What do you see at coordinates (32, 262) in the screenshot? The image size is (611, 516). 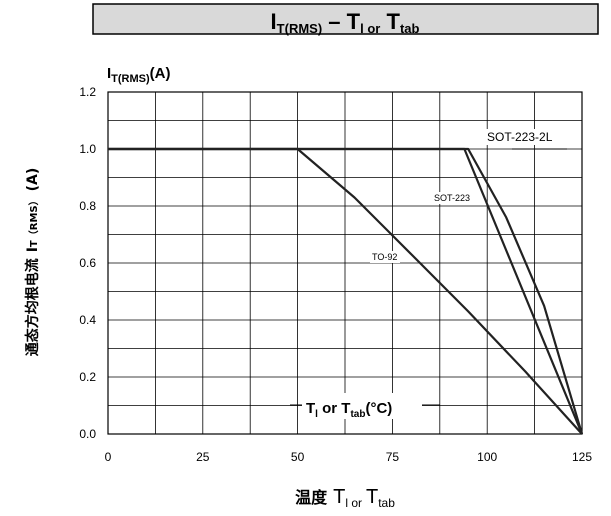 I see `y-axis-label: 通态方均根电流IT（RMS）(A)` at bounding box center [32, 262].